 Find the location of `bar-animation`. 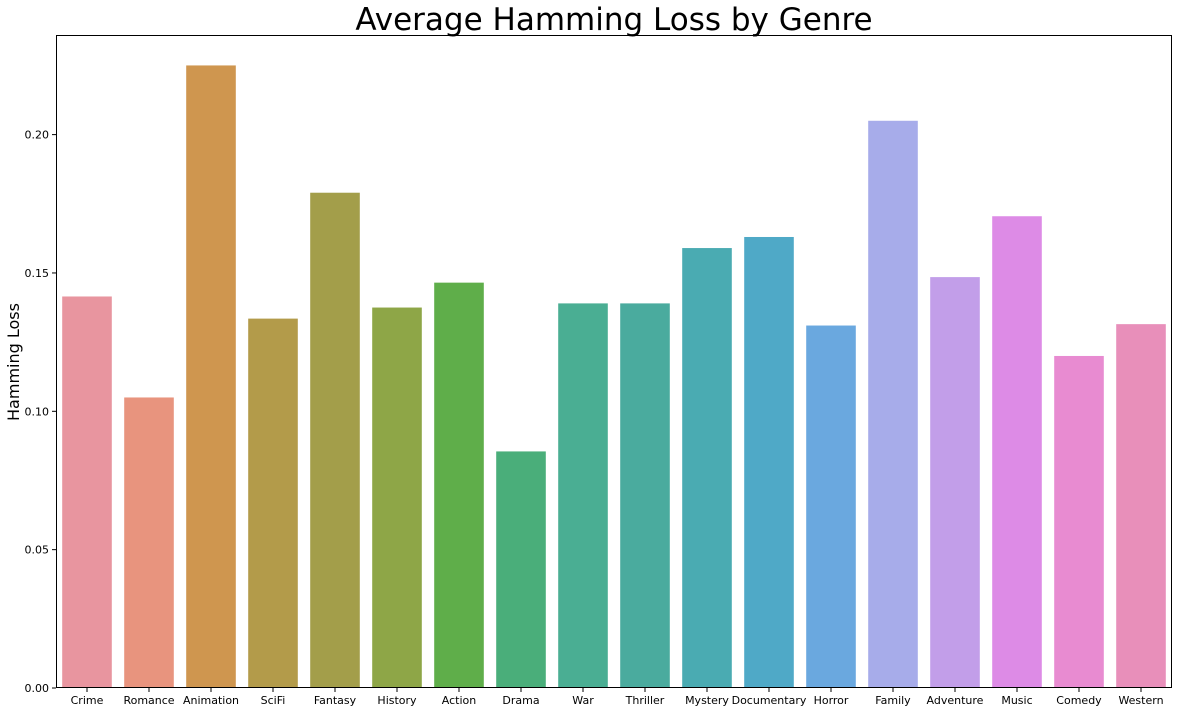

bar-animation is located at coordinates (211, 376).